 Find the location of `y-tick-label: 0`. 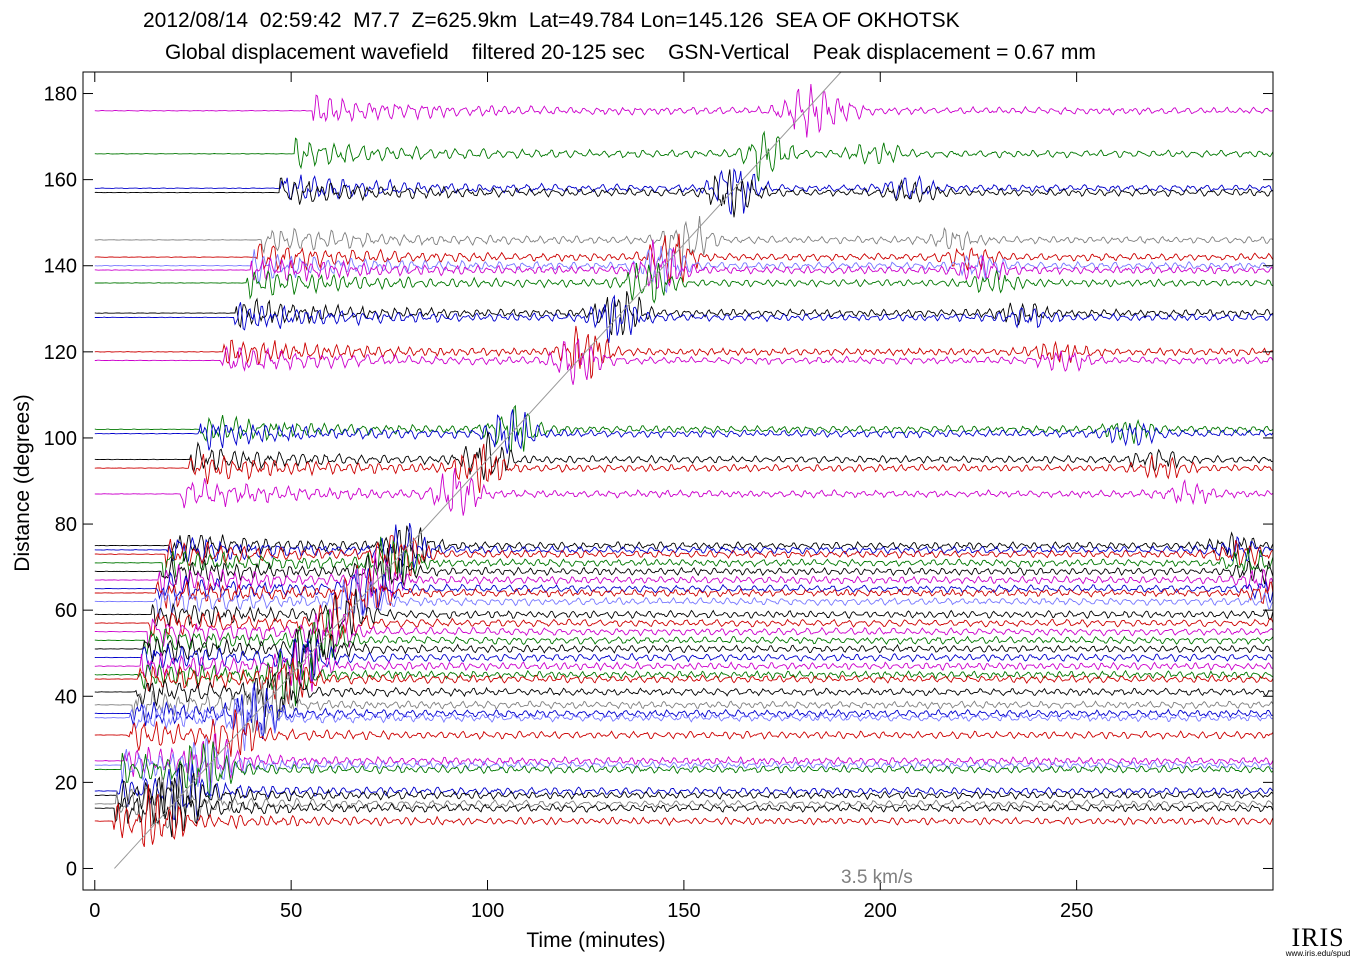

y-tick-label: 0 is located at coordinates (71, 869).